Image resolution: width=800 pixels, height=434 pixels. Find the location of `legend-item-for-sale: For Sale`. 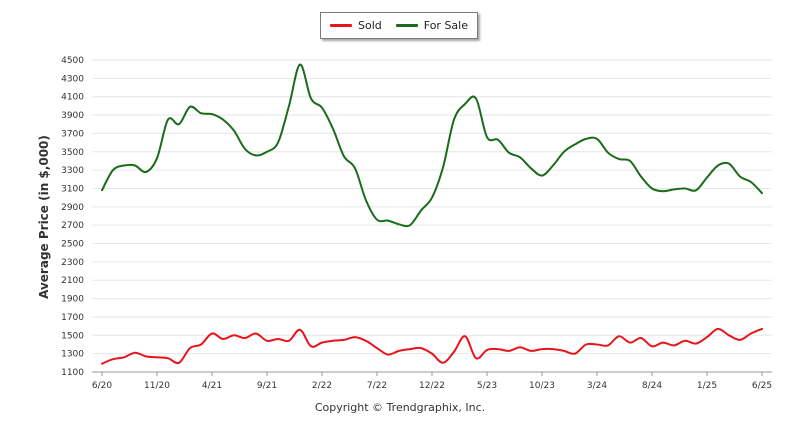

legend-item-for-sale: For Sale is located at coordinates (431, 25).